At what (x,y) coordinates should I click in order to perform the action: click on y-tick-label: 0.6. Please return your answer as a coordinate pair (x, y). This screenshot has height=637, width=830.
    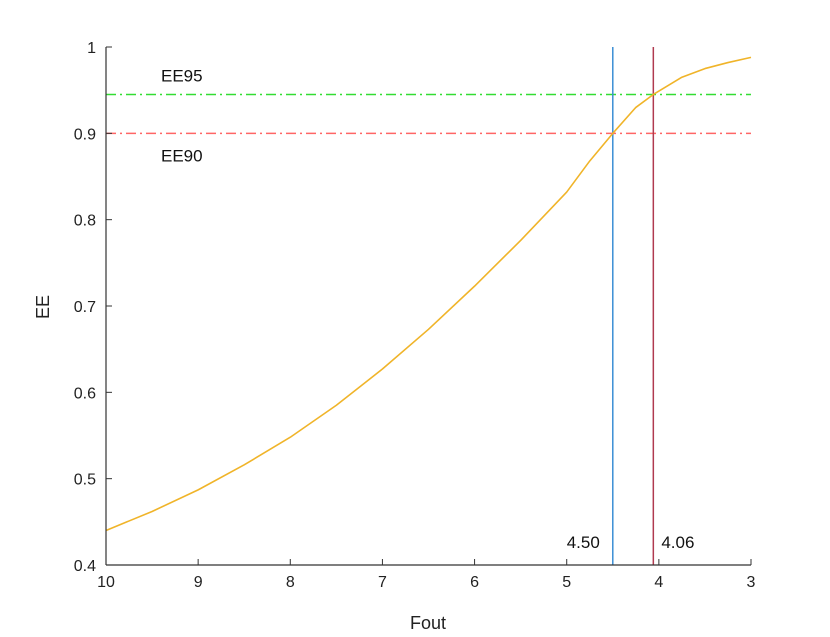
    Looking at the image, I should click on (85, 393).